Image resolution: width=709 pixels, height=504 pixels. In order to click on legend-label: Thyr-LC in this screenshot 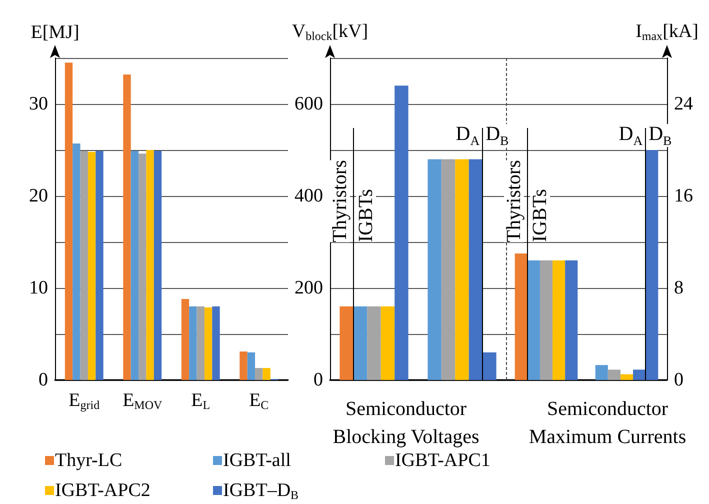, I will do `click(88, 460)`.